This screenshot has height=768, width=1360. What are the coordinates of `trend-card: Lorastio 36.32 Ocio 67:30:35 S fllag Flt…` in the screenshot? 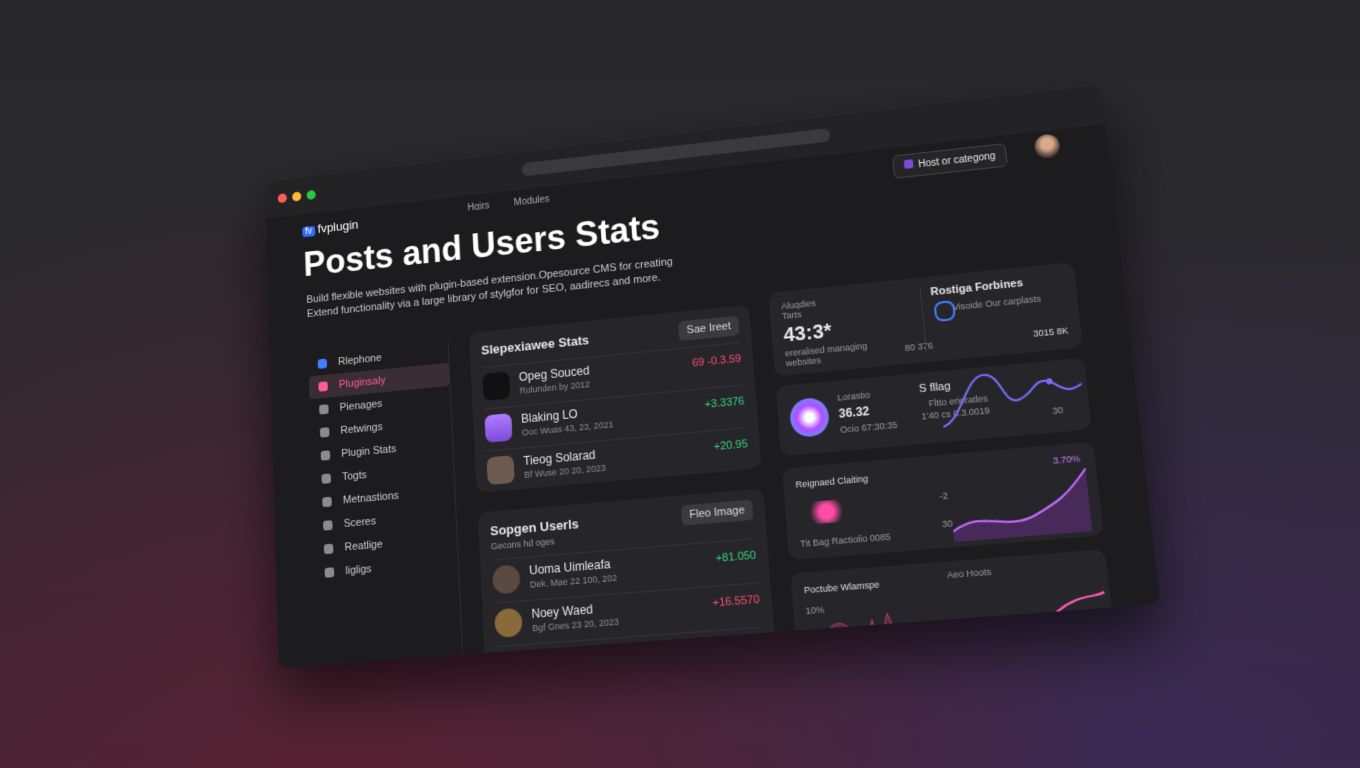 It's located at (933, 407).